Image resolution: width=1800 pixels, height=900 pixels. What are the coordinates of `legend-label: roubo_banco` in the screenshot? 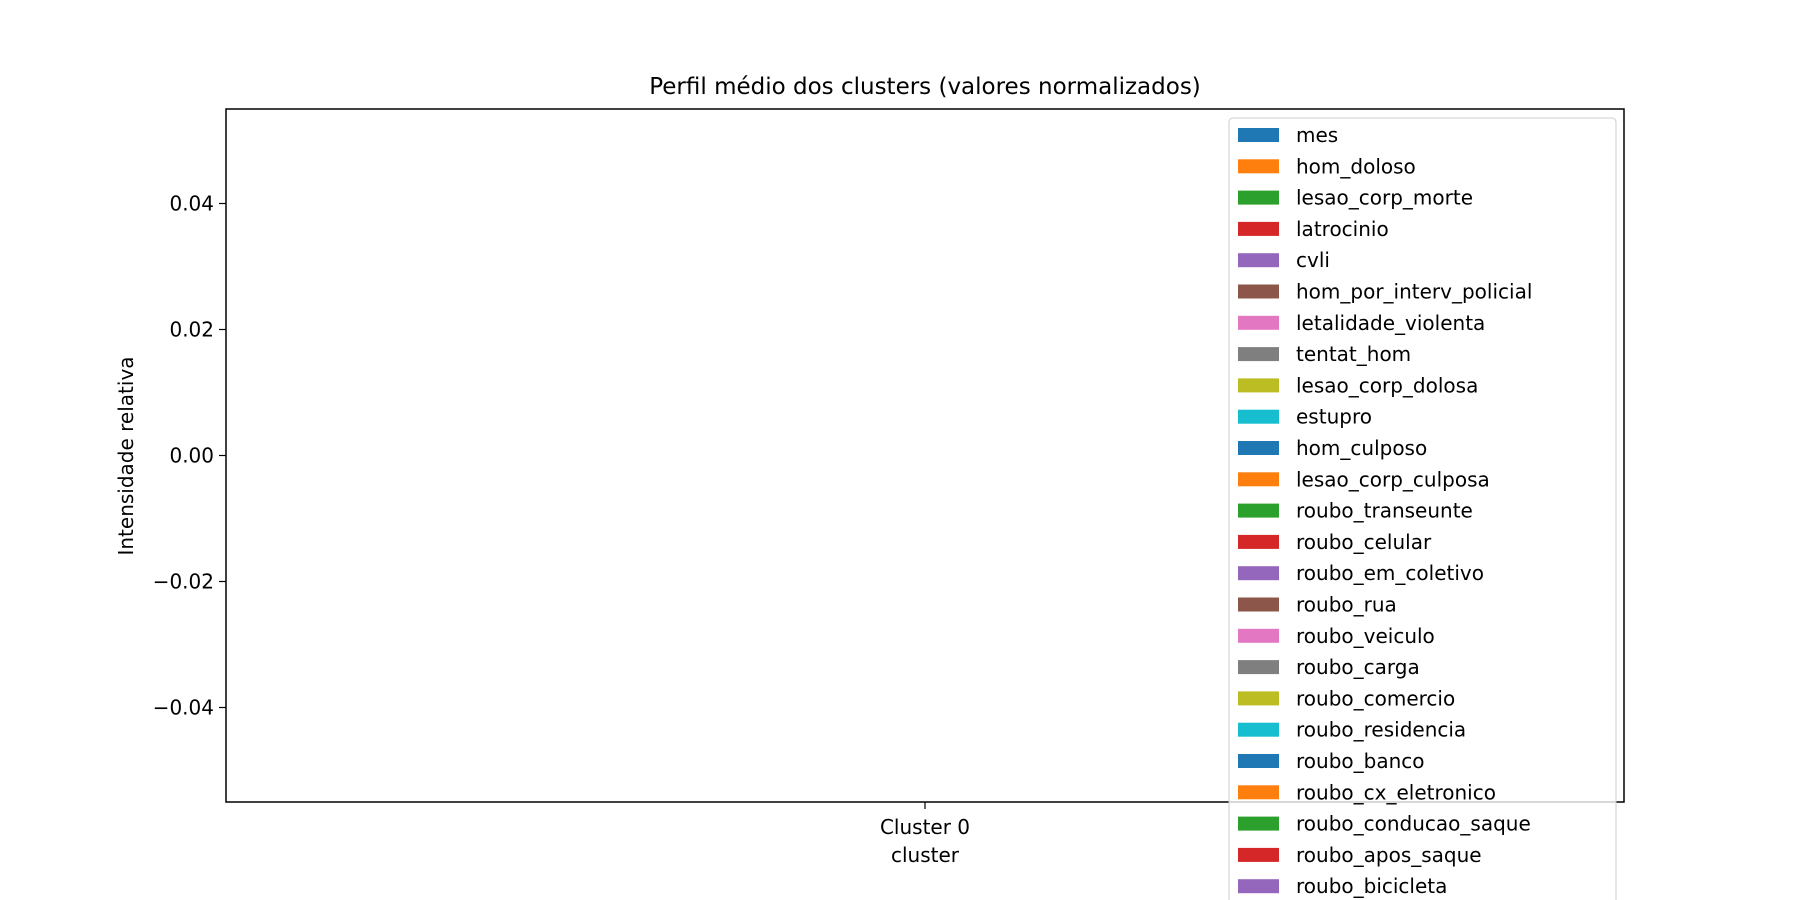 It's located at (1360, 761).